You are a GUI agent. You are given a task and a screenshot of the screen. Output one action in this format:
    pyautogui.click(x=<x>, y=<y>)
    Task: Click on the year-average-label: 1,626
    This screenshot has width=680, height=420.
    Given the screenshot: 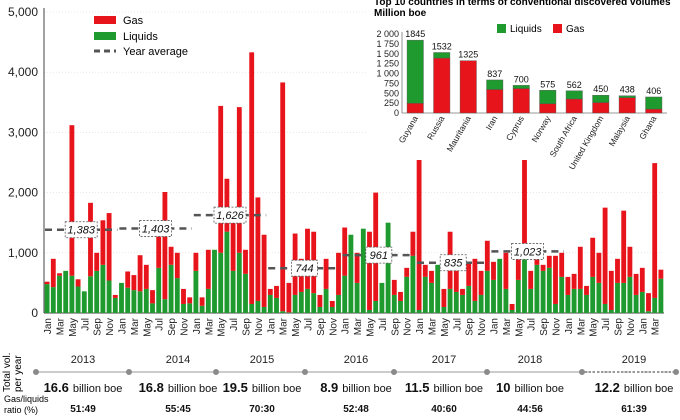 What is the action you would take?
    pyautogui.click(x=230, y=216)
    